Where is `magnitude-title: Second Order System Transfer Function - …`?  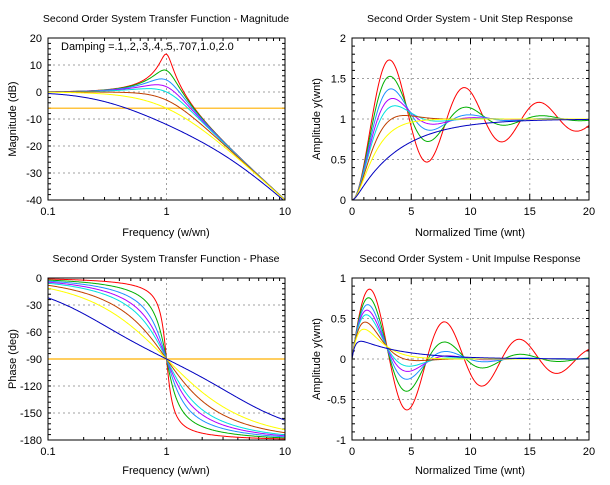 magnitude-title: Second Order System Transfer Function - … is located at coordinates (166, 19).